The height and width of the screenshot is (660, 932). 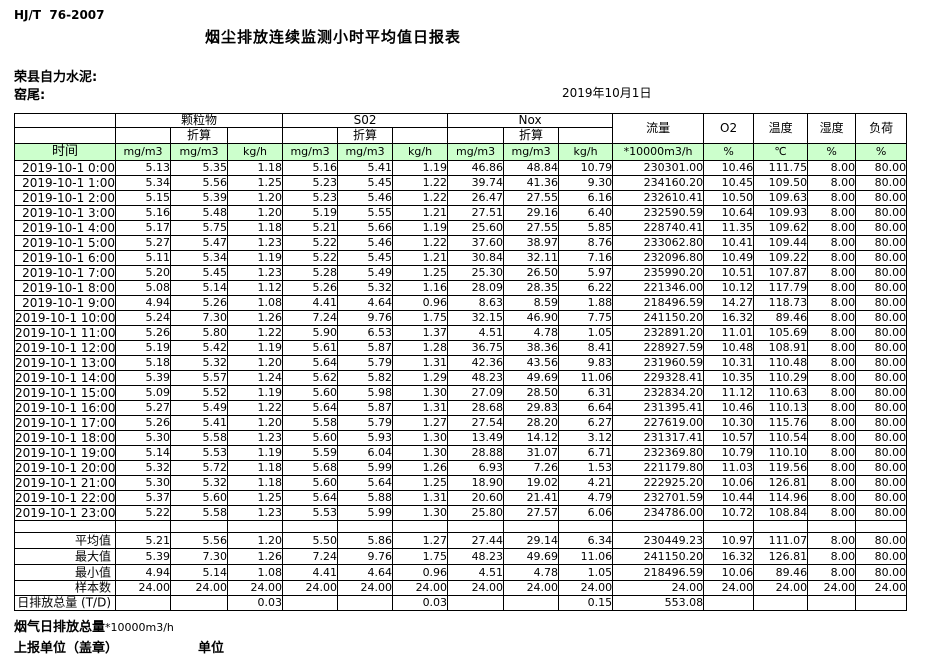 I want to click on value-cell: 5.79, so click(x=365, y=363).